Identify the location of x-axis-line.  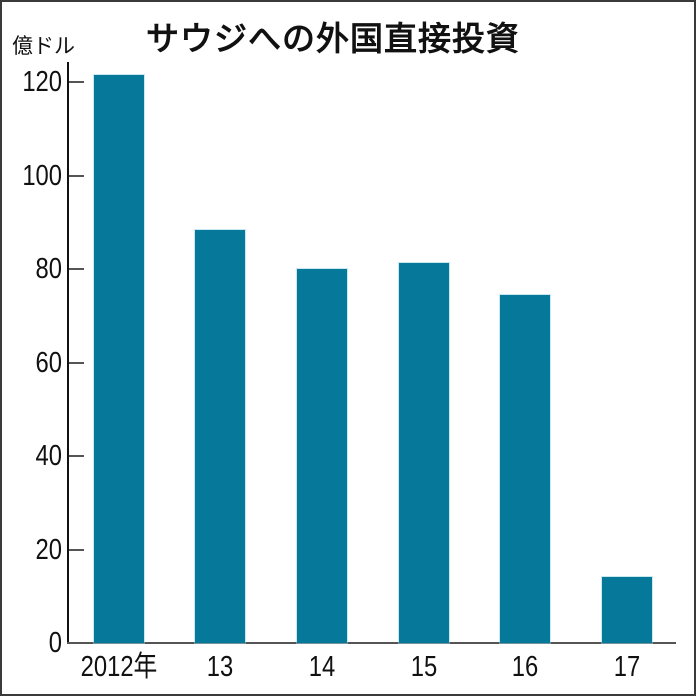
(371, 643).